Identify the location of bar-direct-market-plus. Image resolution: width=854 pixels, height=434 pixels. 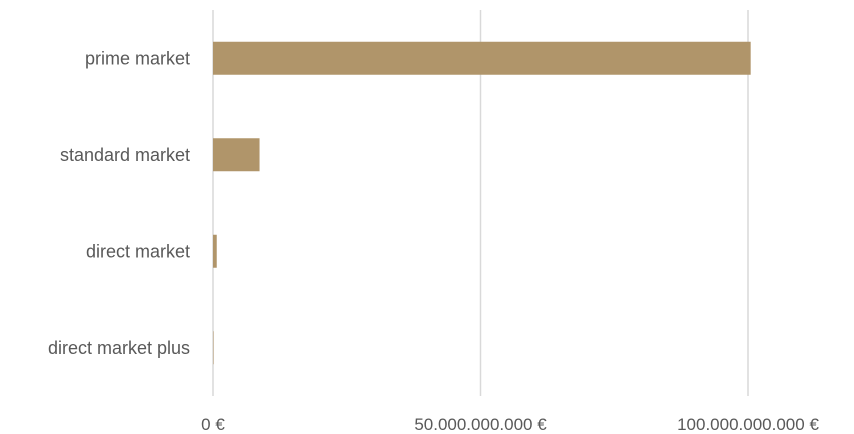
(213, 348).